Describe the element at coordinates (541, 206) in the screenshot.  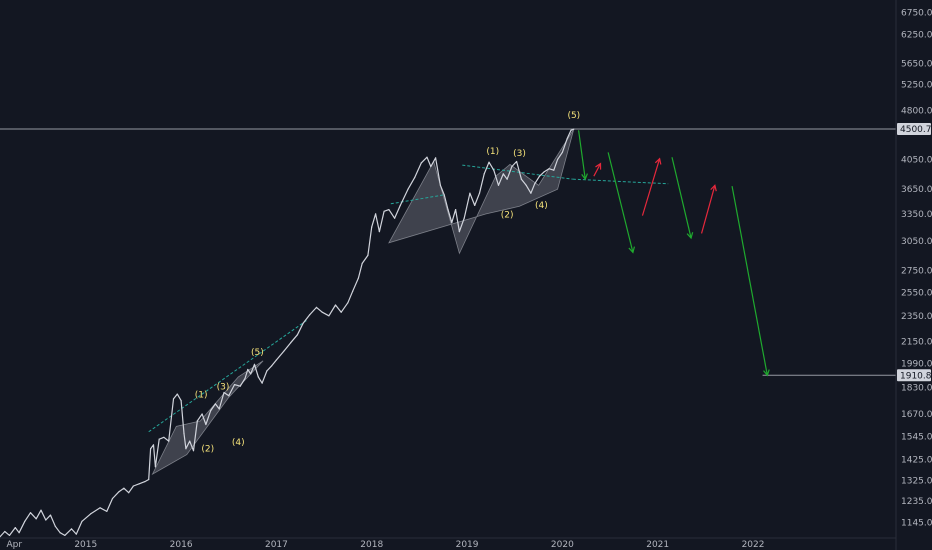
I see `wave-label-9: (4)` at that location.